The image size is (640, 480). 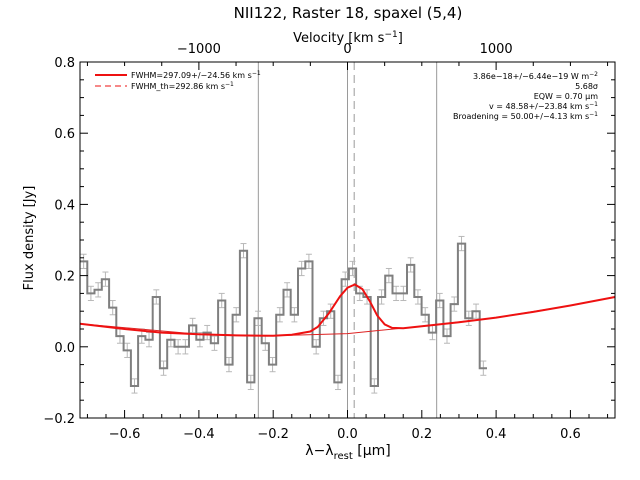 I want to click on top-tick-label-1: 0, so click(x=347, y=49).